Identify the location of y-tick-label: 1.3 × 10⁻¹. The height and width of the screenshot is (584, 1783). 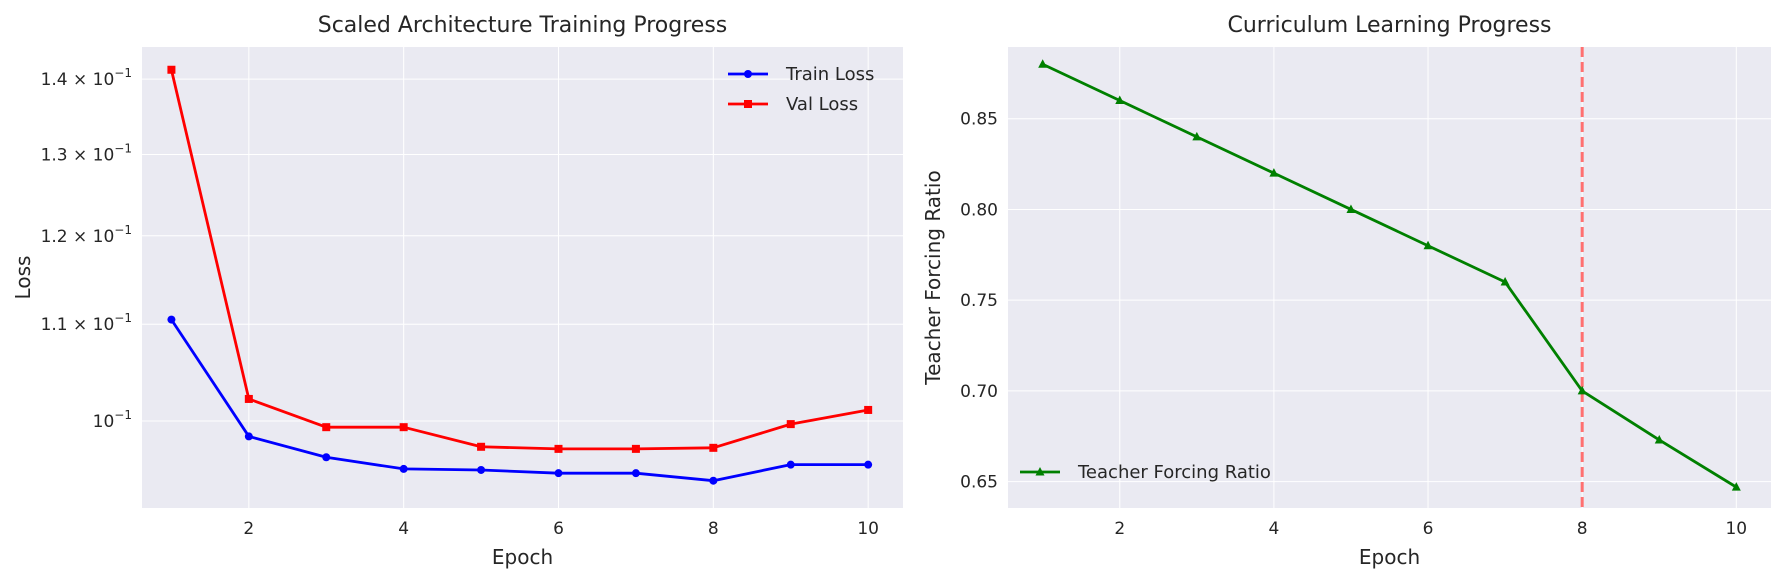
(86, 153).